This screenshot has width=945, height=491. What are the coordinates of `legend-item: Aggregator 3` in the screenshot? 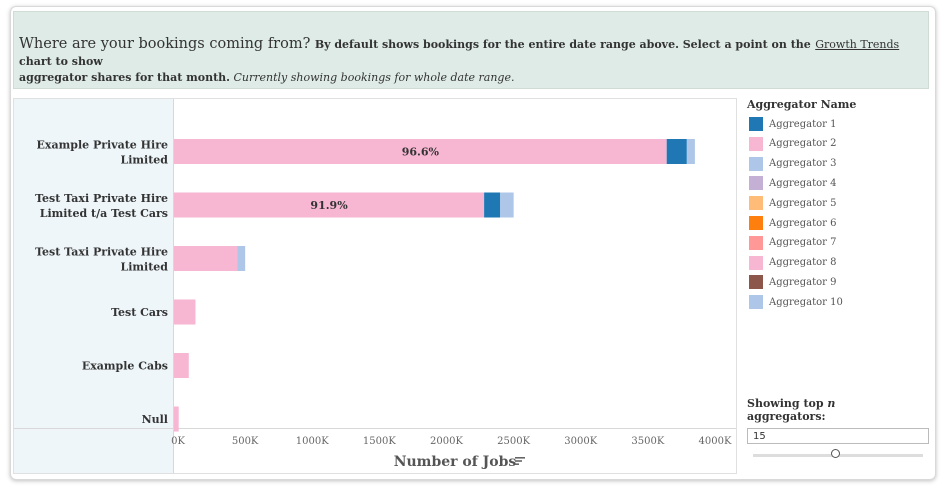 It's located at (793, 163).